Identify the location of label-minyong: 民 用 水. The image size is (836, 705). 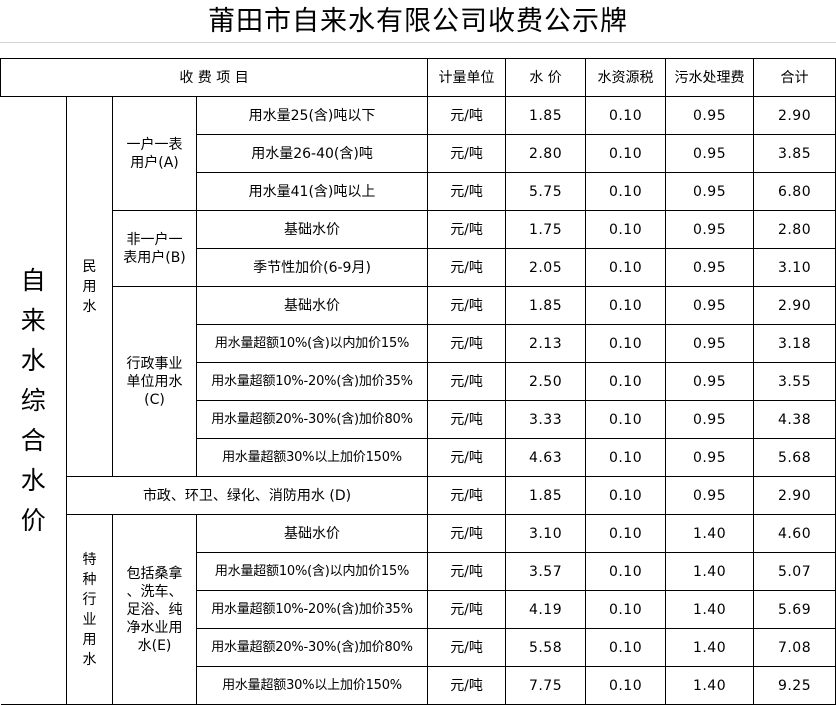
(89, 286).